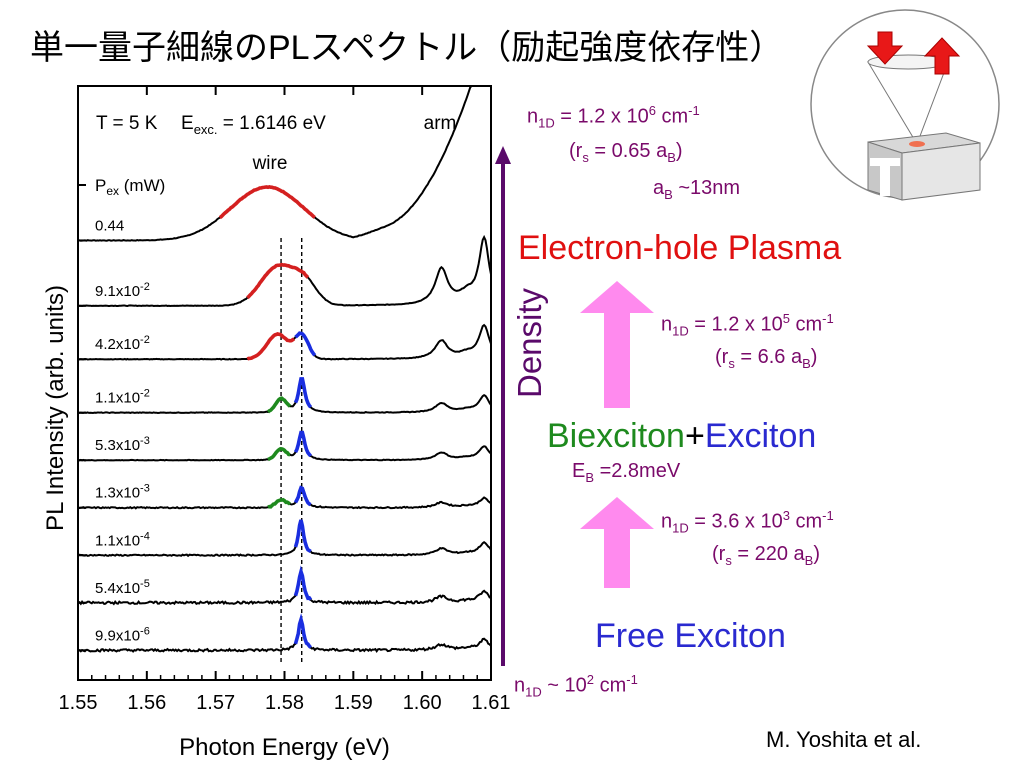  I want to click on biexciton-exciton-label: Biexciton+Exciton, so click(681, 436).